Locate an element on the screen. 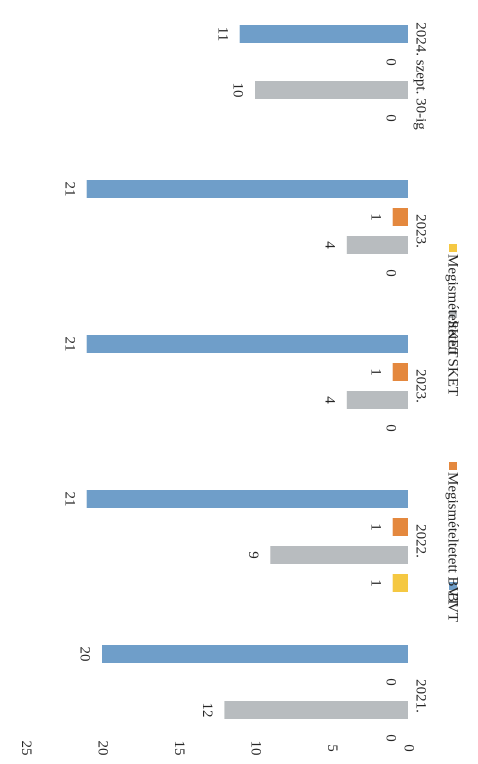  bar-megismételtetett-sket is located at coordinates (400, 583).